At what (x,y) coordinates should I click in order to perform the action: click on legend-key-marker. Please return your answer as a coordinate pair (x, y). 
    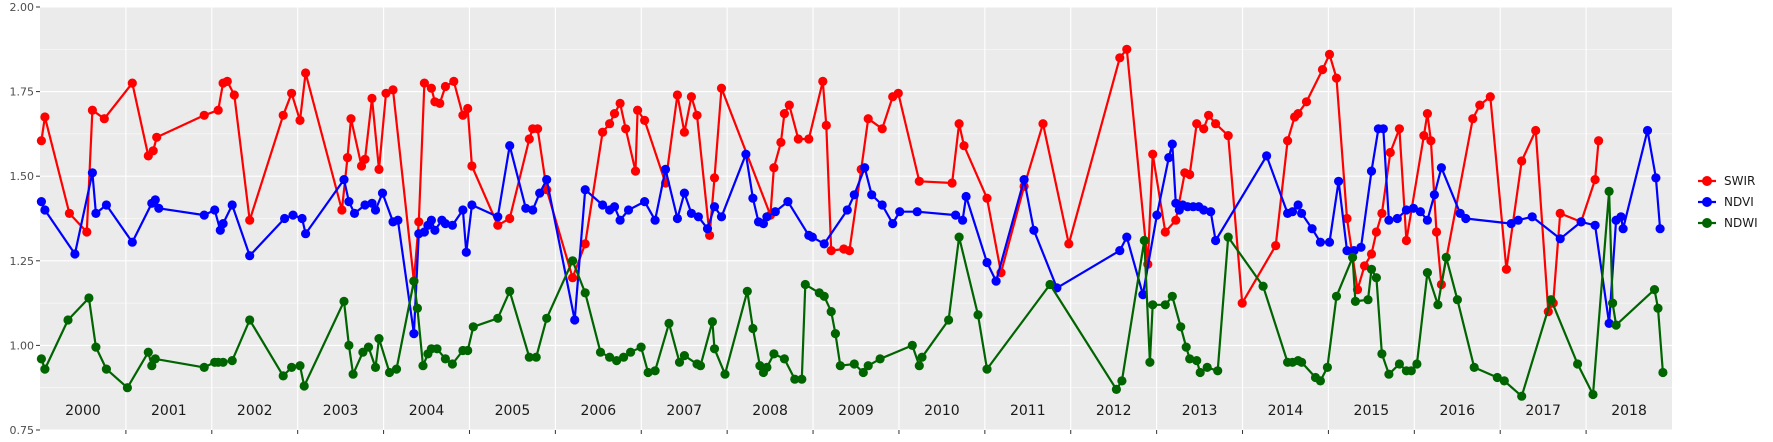
    Looking at the image, I should click on (1707, 181).